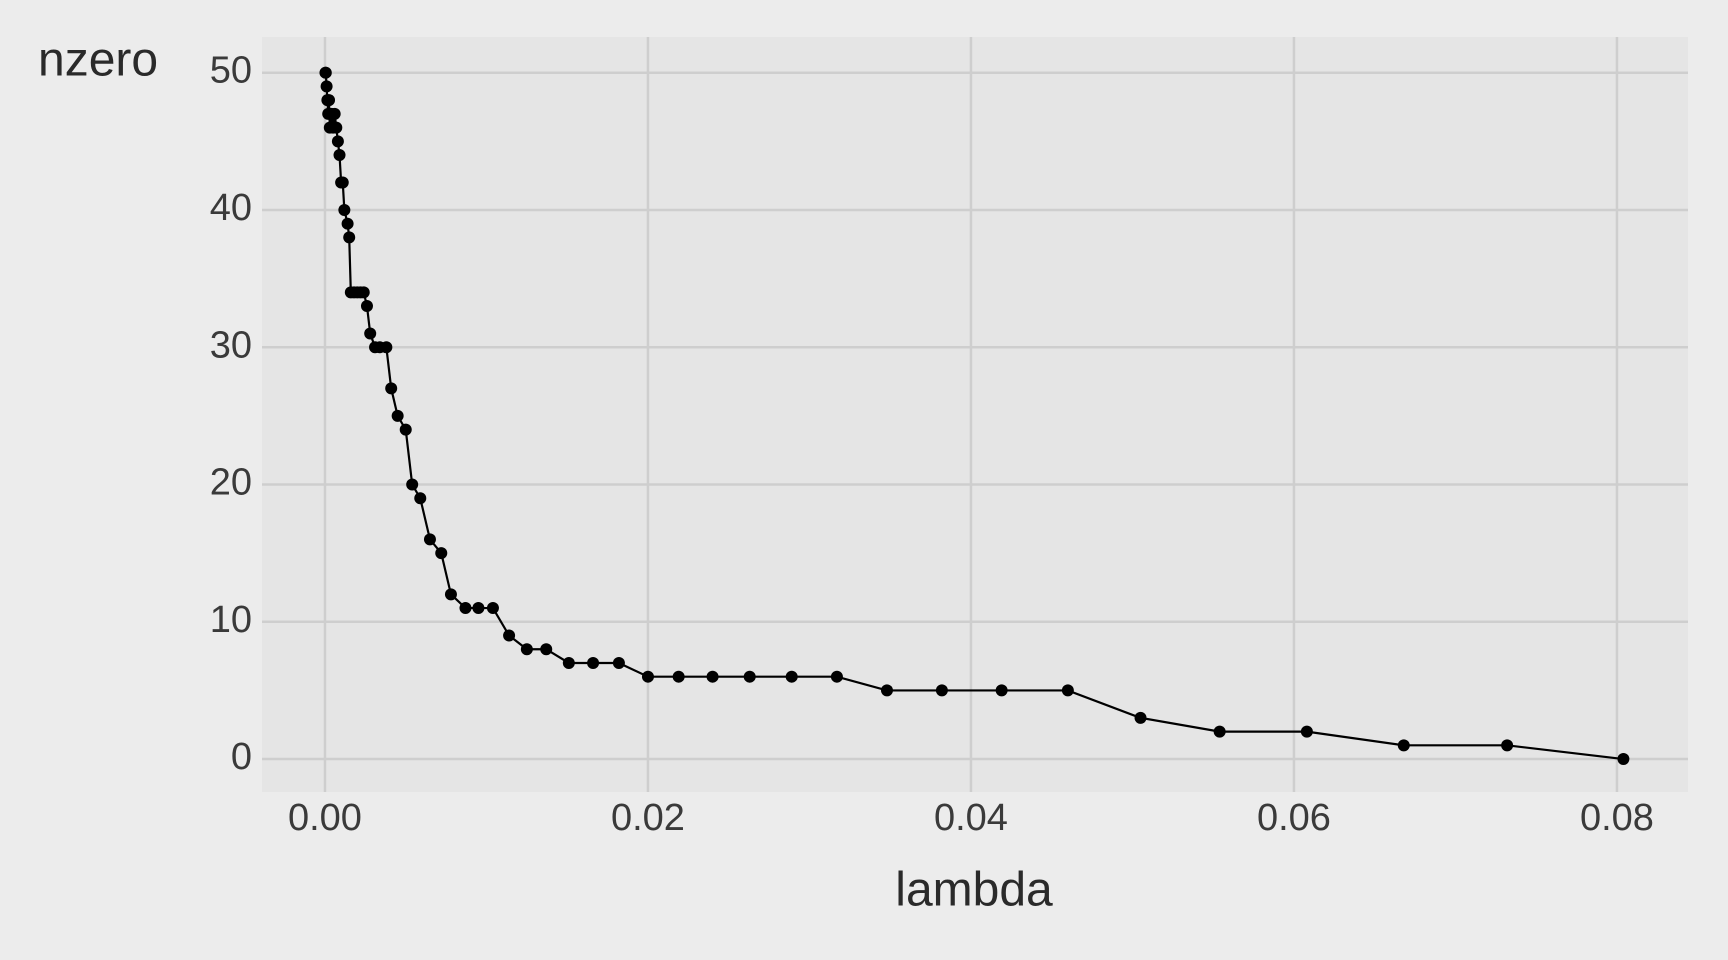  I want to click on x-tick-label: 0.02, so click(648, 818).